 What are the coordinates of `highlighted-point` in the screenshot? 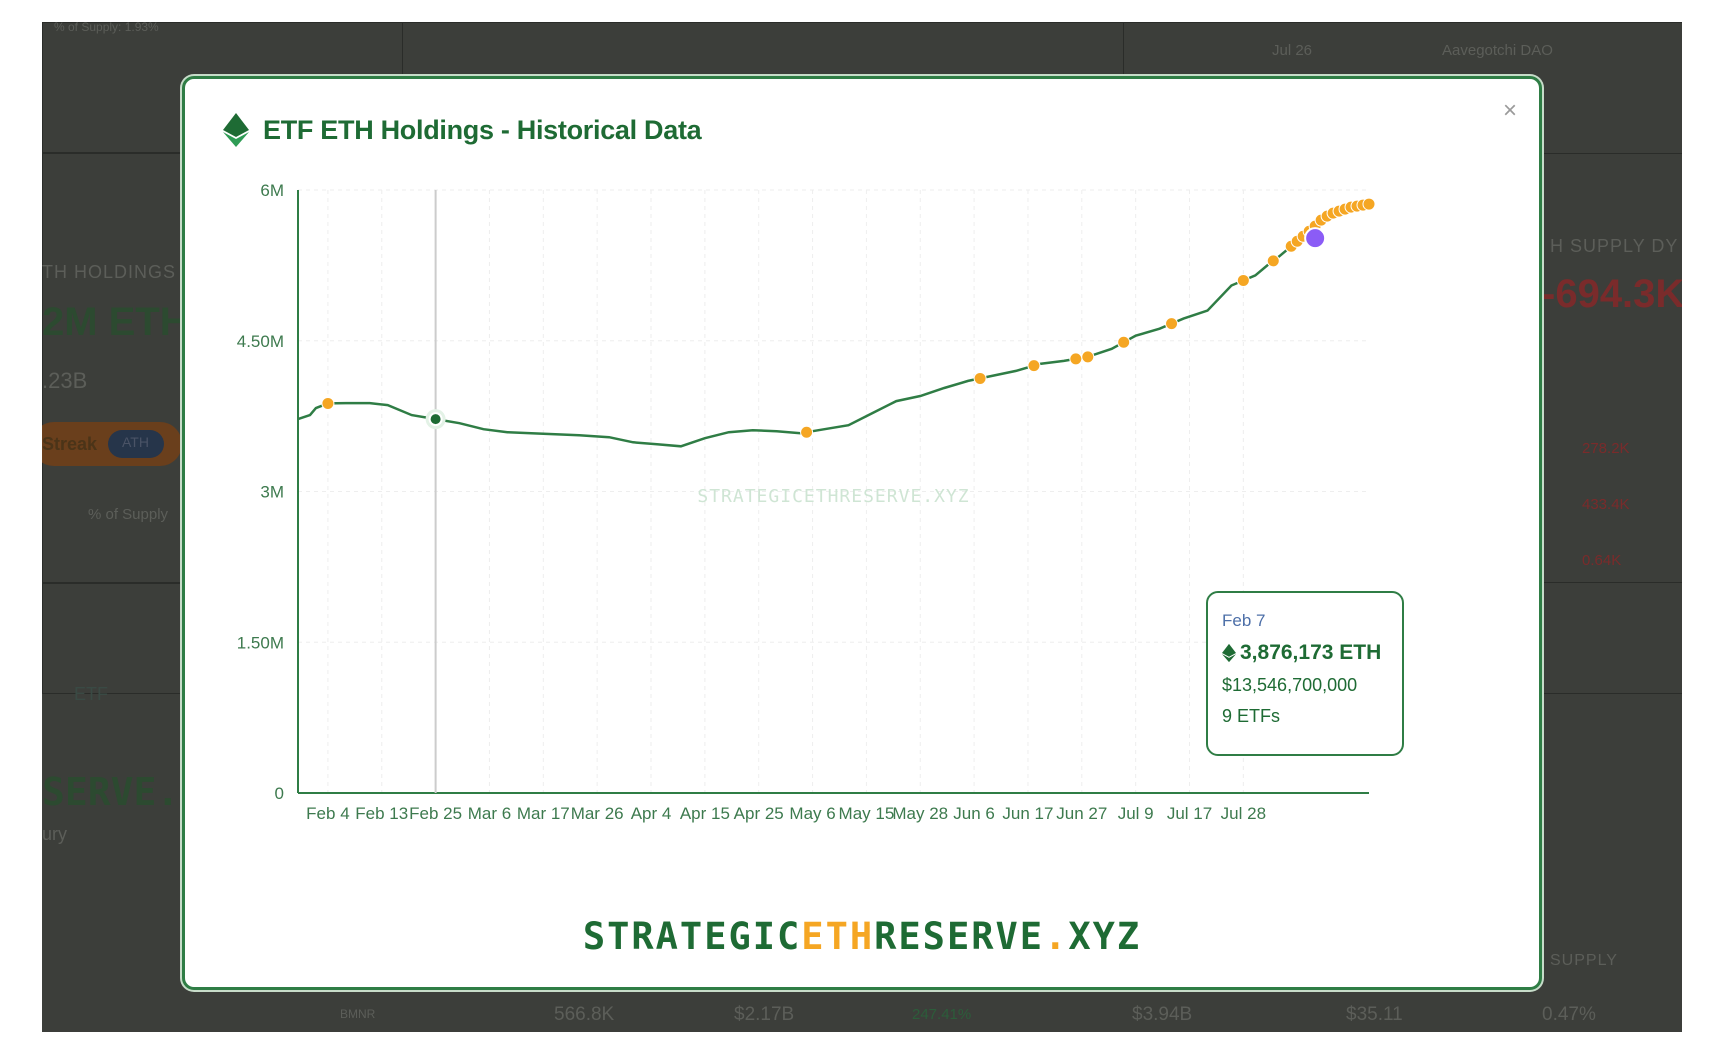 It's located at (1315, 238).